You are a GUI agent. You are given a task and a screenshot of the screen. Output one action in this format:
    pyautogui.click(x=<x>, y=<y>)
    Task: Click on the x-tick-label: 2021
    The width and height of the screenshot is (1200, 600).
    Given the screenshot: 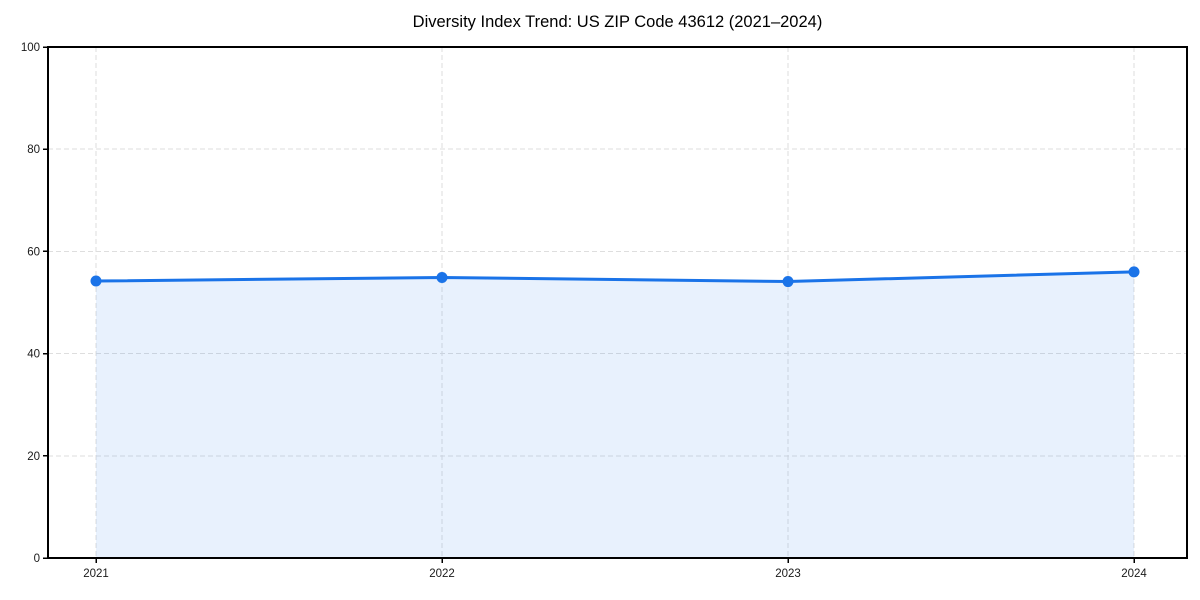 What is the action you would take?
    pyautogui.click(x=96, y=574)
    